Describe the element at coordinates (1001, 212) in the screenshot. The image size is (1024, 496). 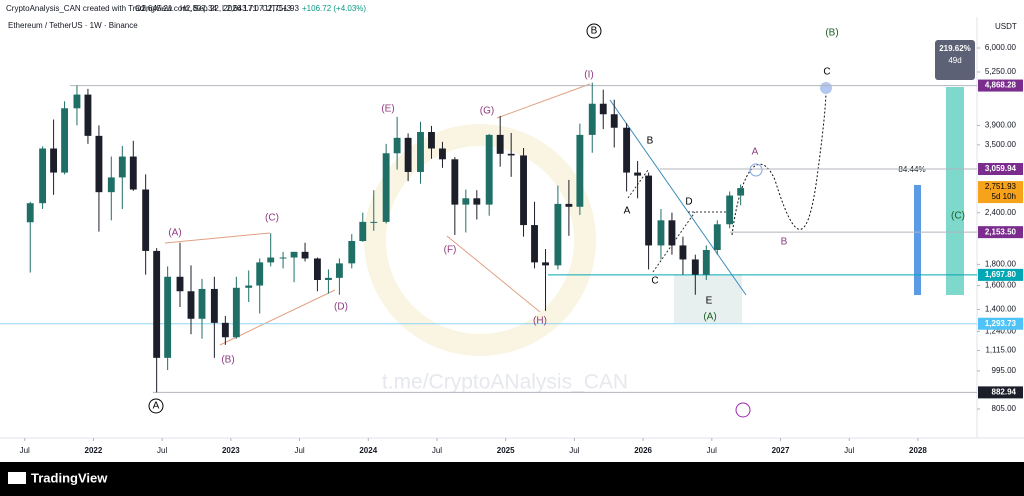
I see `y-tick-label: 2,400.00` at that location.